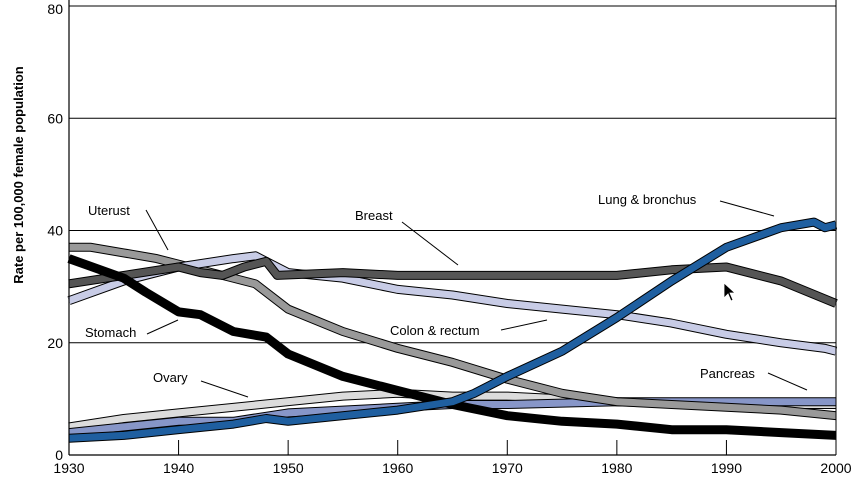 This screenshot has width=854, height=480. I want to click on x-tick-label: 1960, so click(397, 468).